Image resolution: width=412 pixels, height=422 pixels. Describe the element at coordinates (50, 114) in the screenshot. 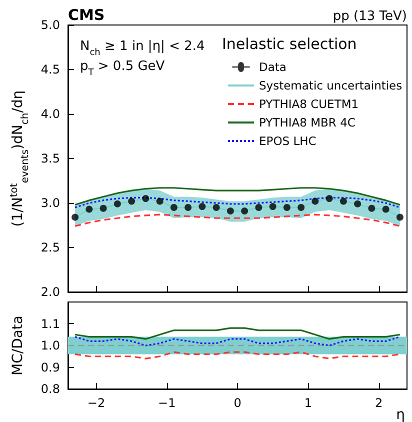

I see `y-tick-label: 4.0` at that location.